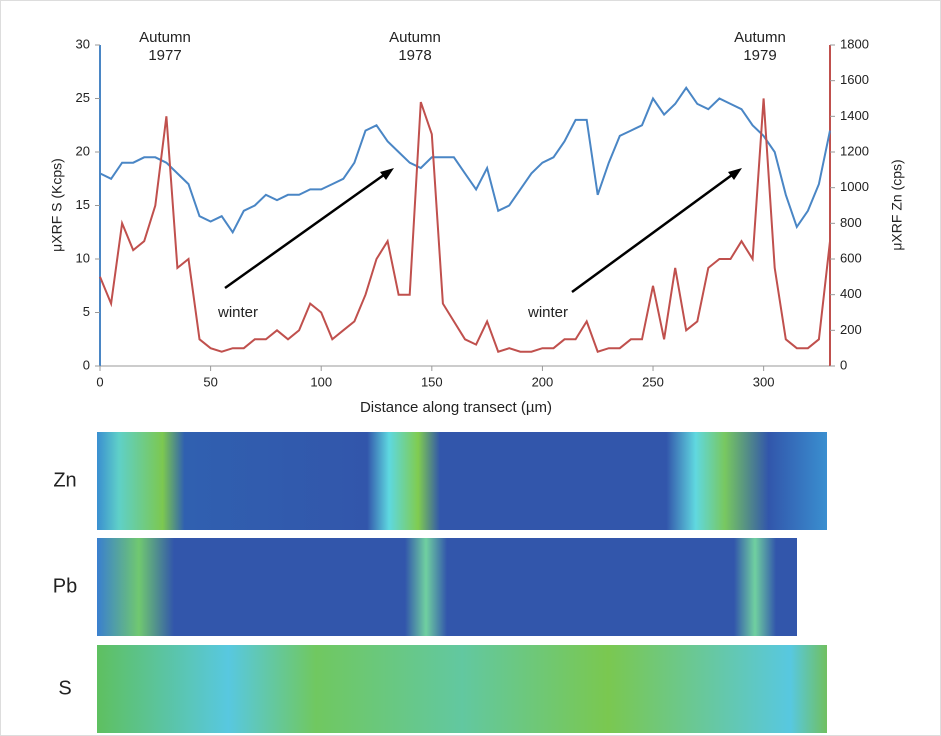  Describe the element at coordinates (851, 222) in the screenshot. I see `y2-tick-label: 800` at that location.